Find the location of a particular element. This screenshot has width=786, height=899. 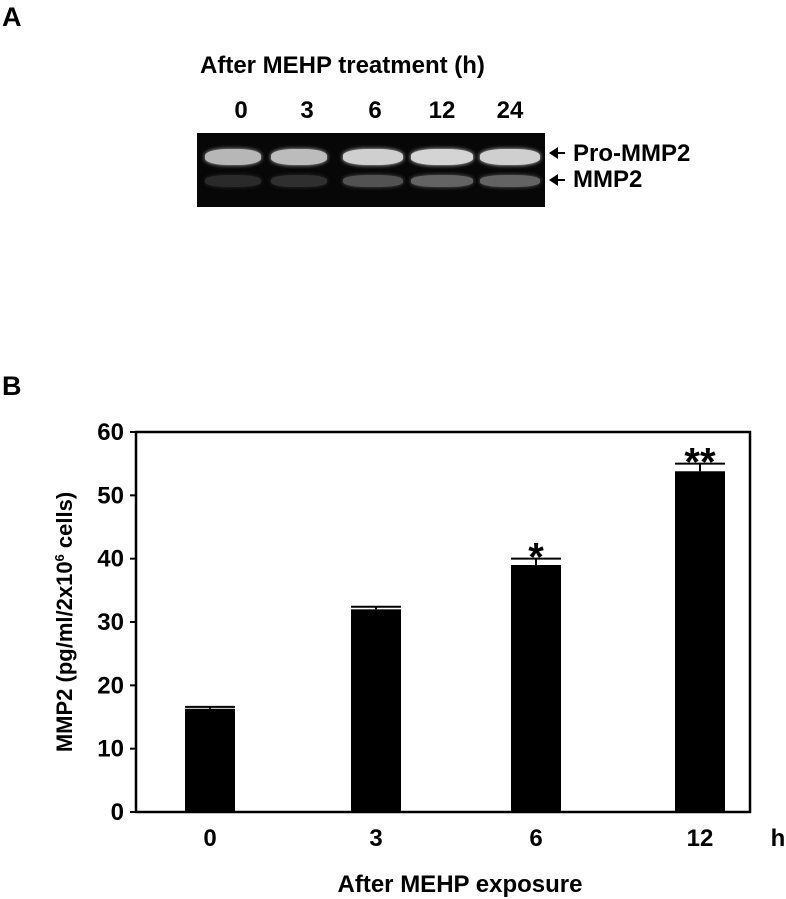

y-tick-label: 10 is located at coordinates (110, 749).